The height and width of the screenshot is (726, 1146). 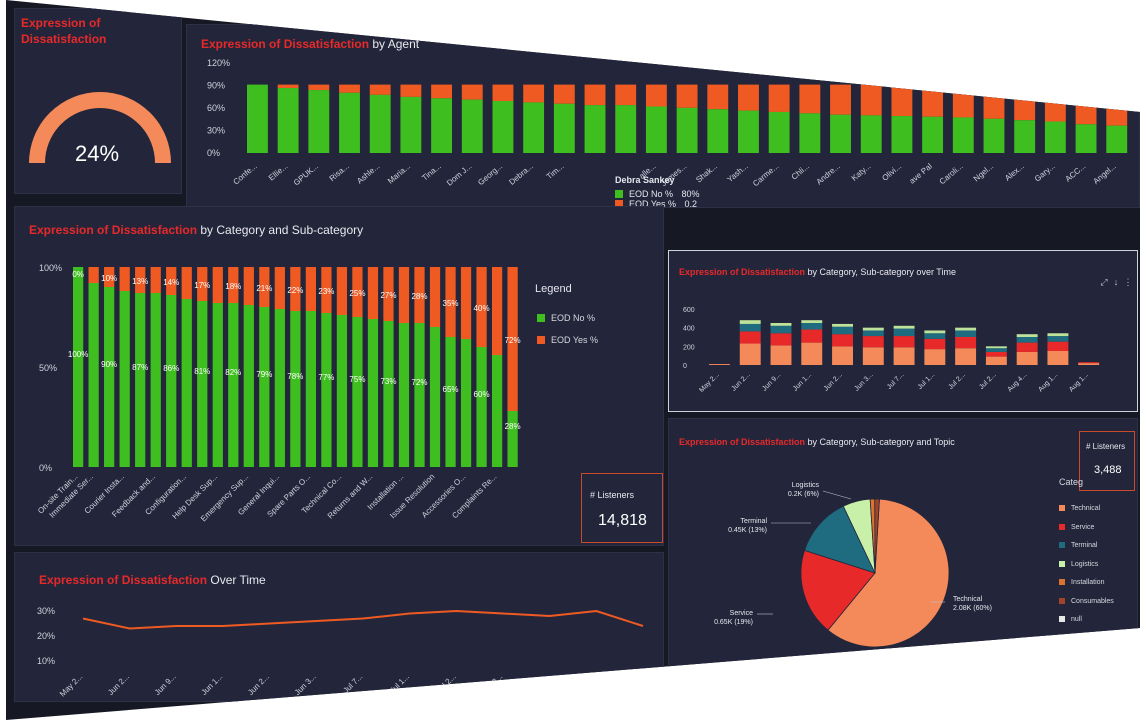 What do you see at coordinates (98, 101) in the screenshot?
I see `gauge-panel: Expression of Dissatisfaction 24%` at bounding box center [98, 101].